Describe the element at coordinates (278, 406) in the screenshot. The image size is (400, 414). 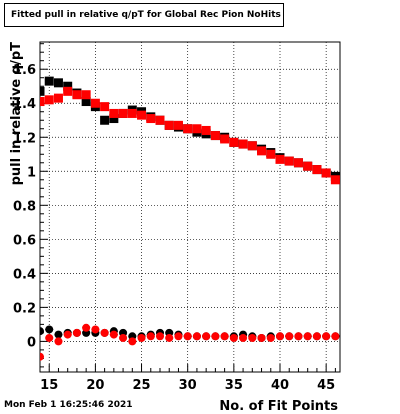
I see `x-axis-label: No. of Fit Points` at that location.